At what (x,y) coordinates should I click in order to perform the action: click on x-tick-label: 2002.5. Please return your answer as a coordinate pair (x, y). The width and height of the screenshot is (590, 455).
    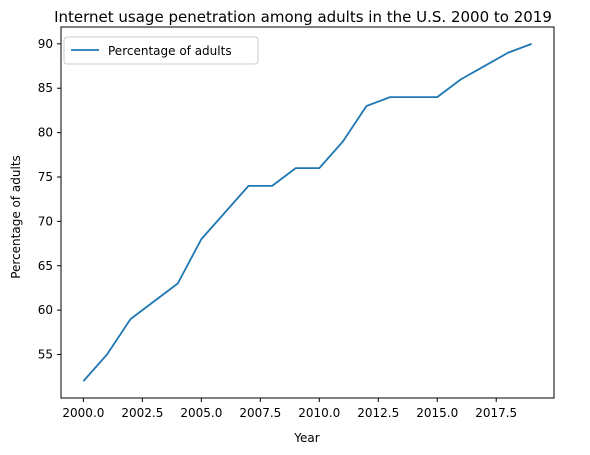
    Looking at the image, I should click on (142, 413).